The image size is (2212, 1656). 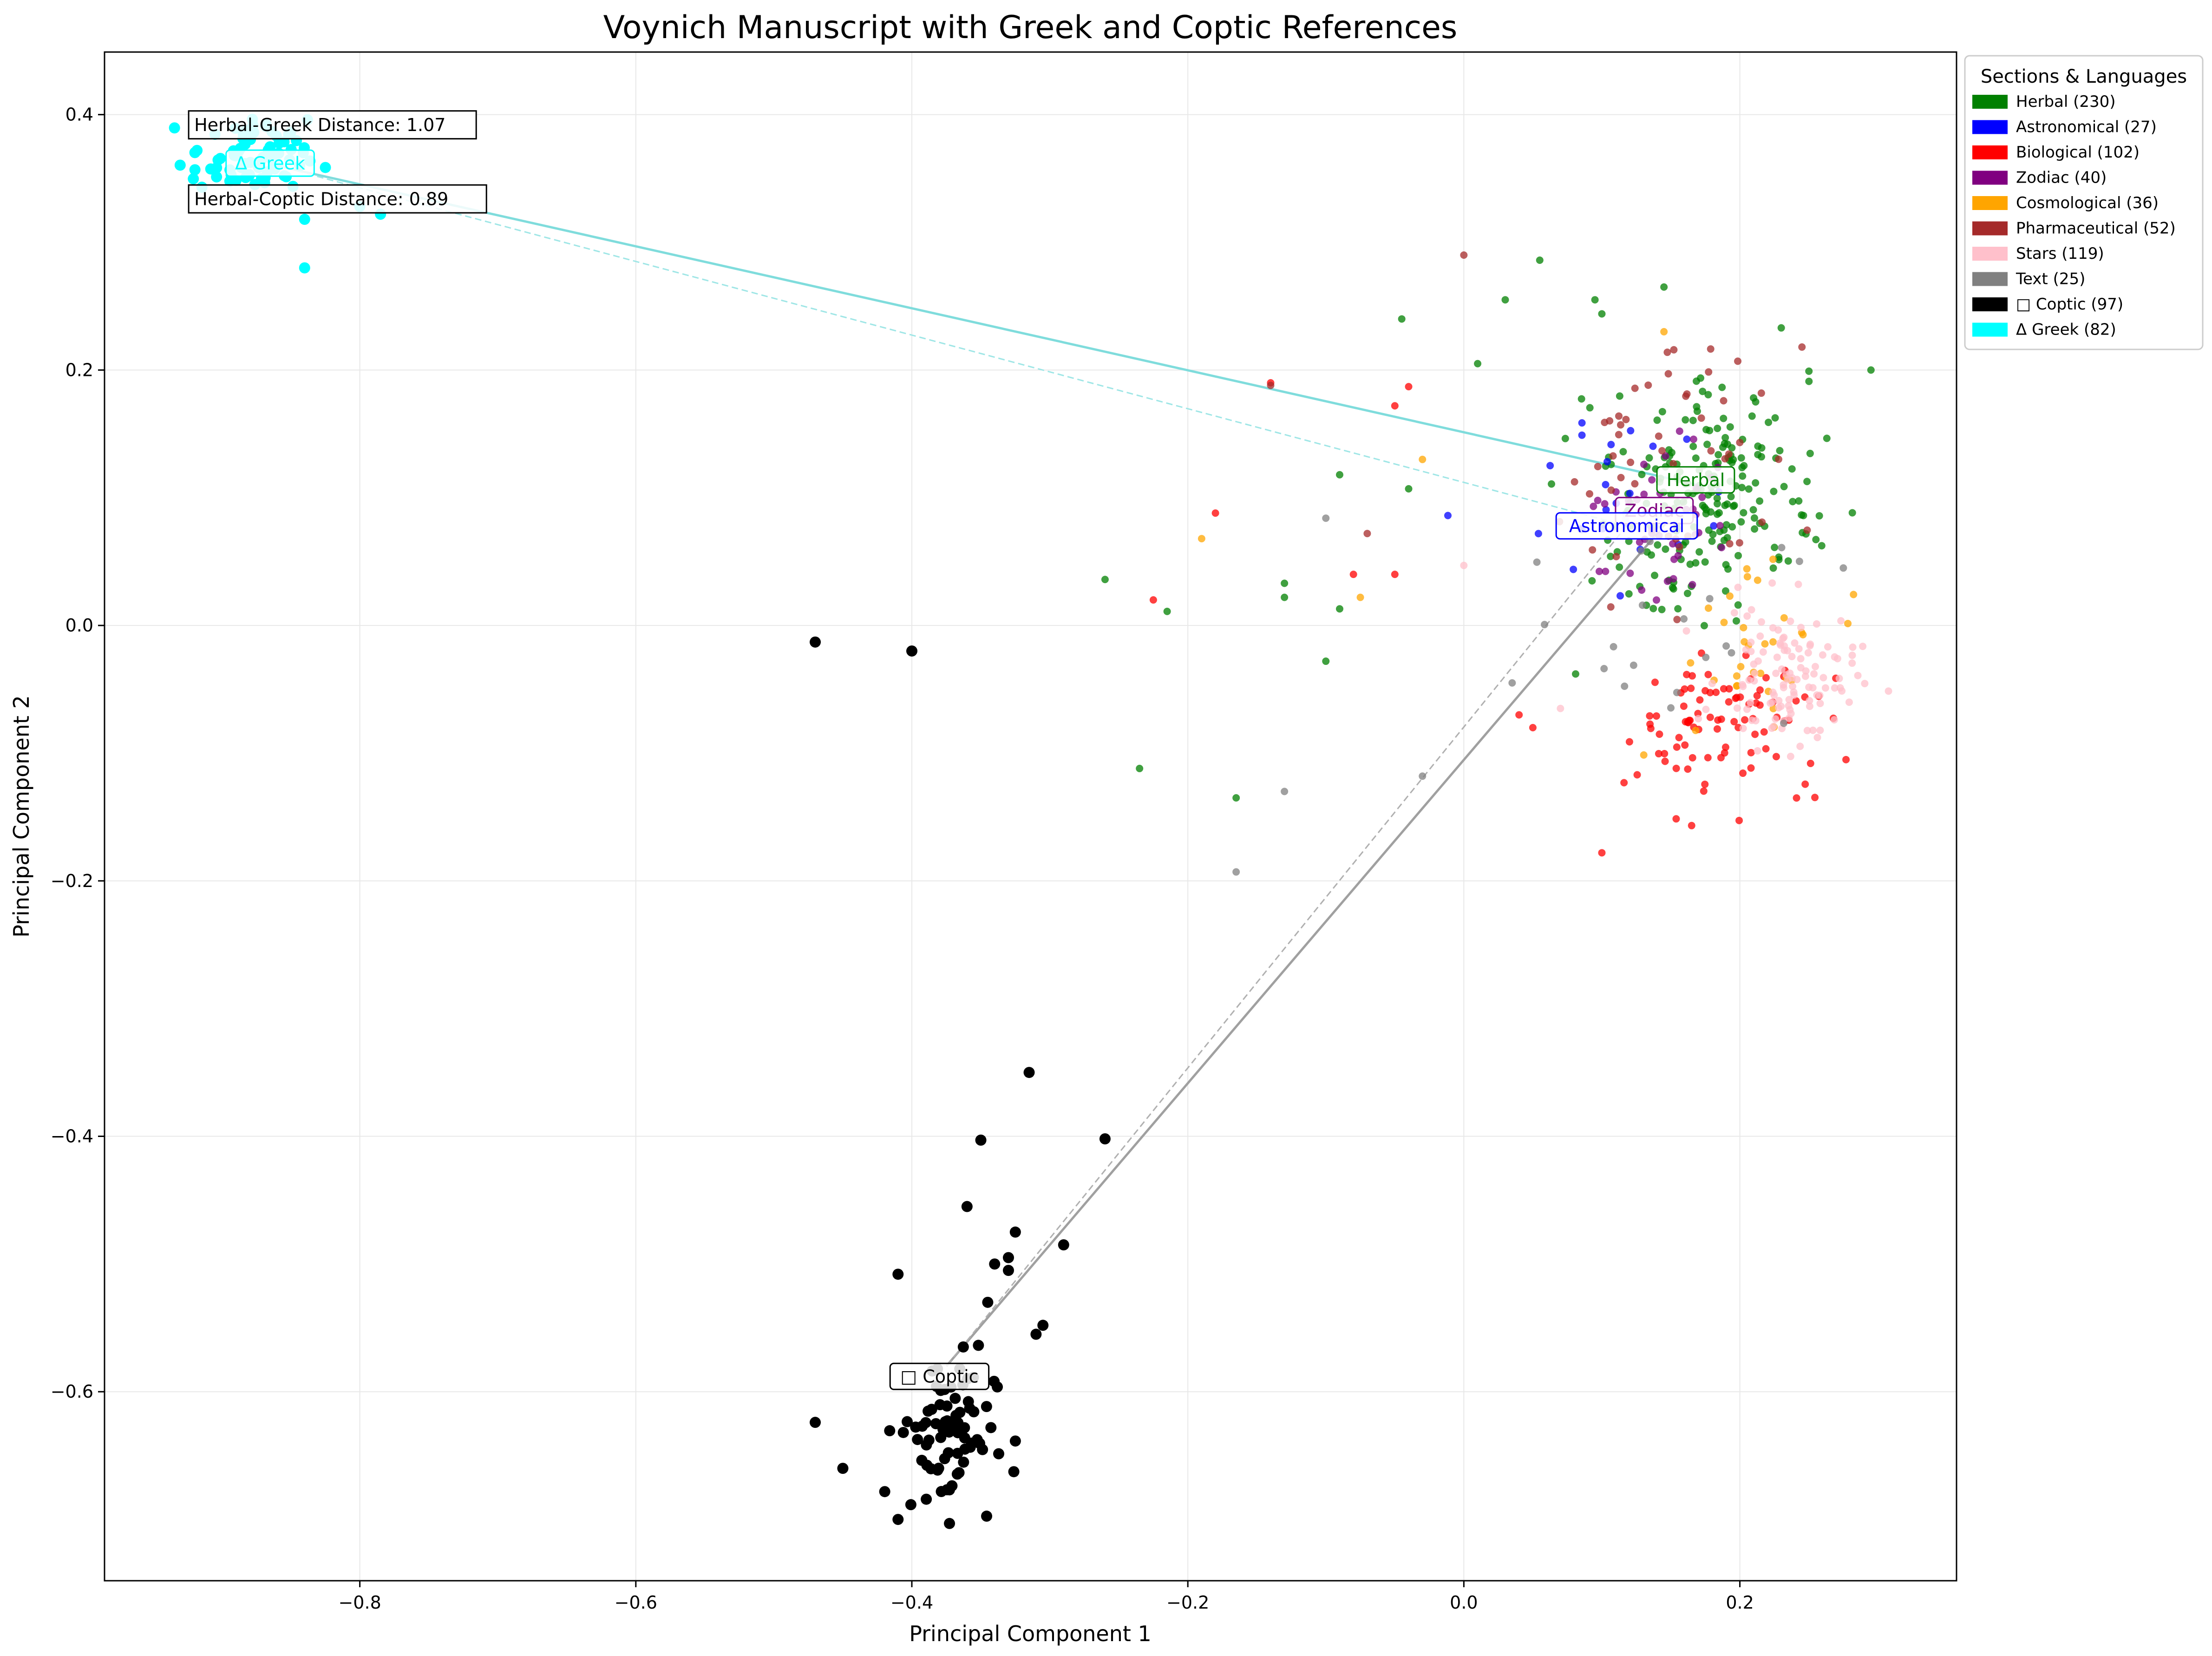 I want to click on x-tick-label: −0.2, so click(x=1187, y=1602).